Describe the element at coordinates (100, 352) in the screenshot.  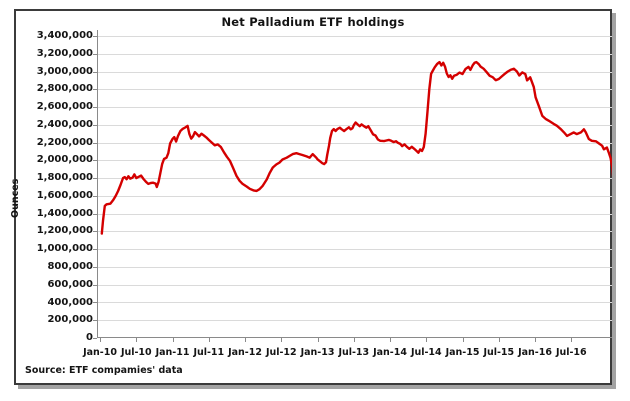
I see `x-tick-label: Jan-10` at that location.